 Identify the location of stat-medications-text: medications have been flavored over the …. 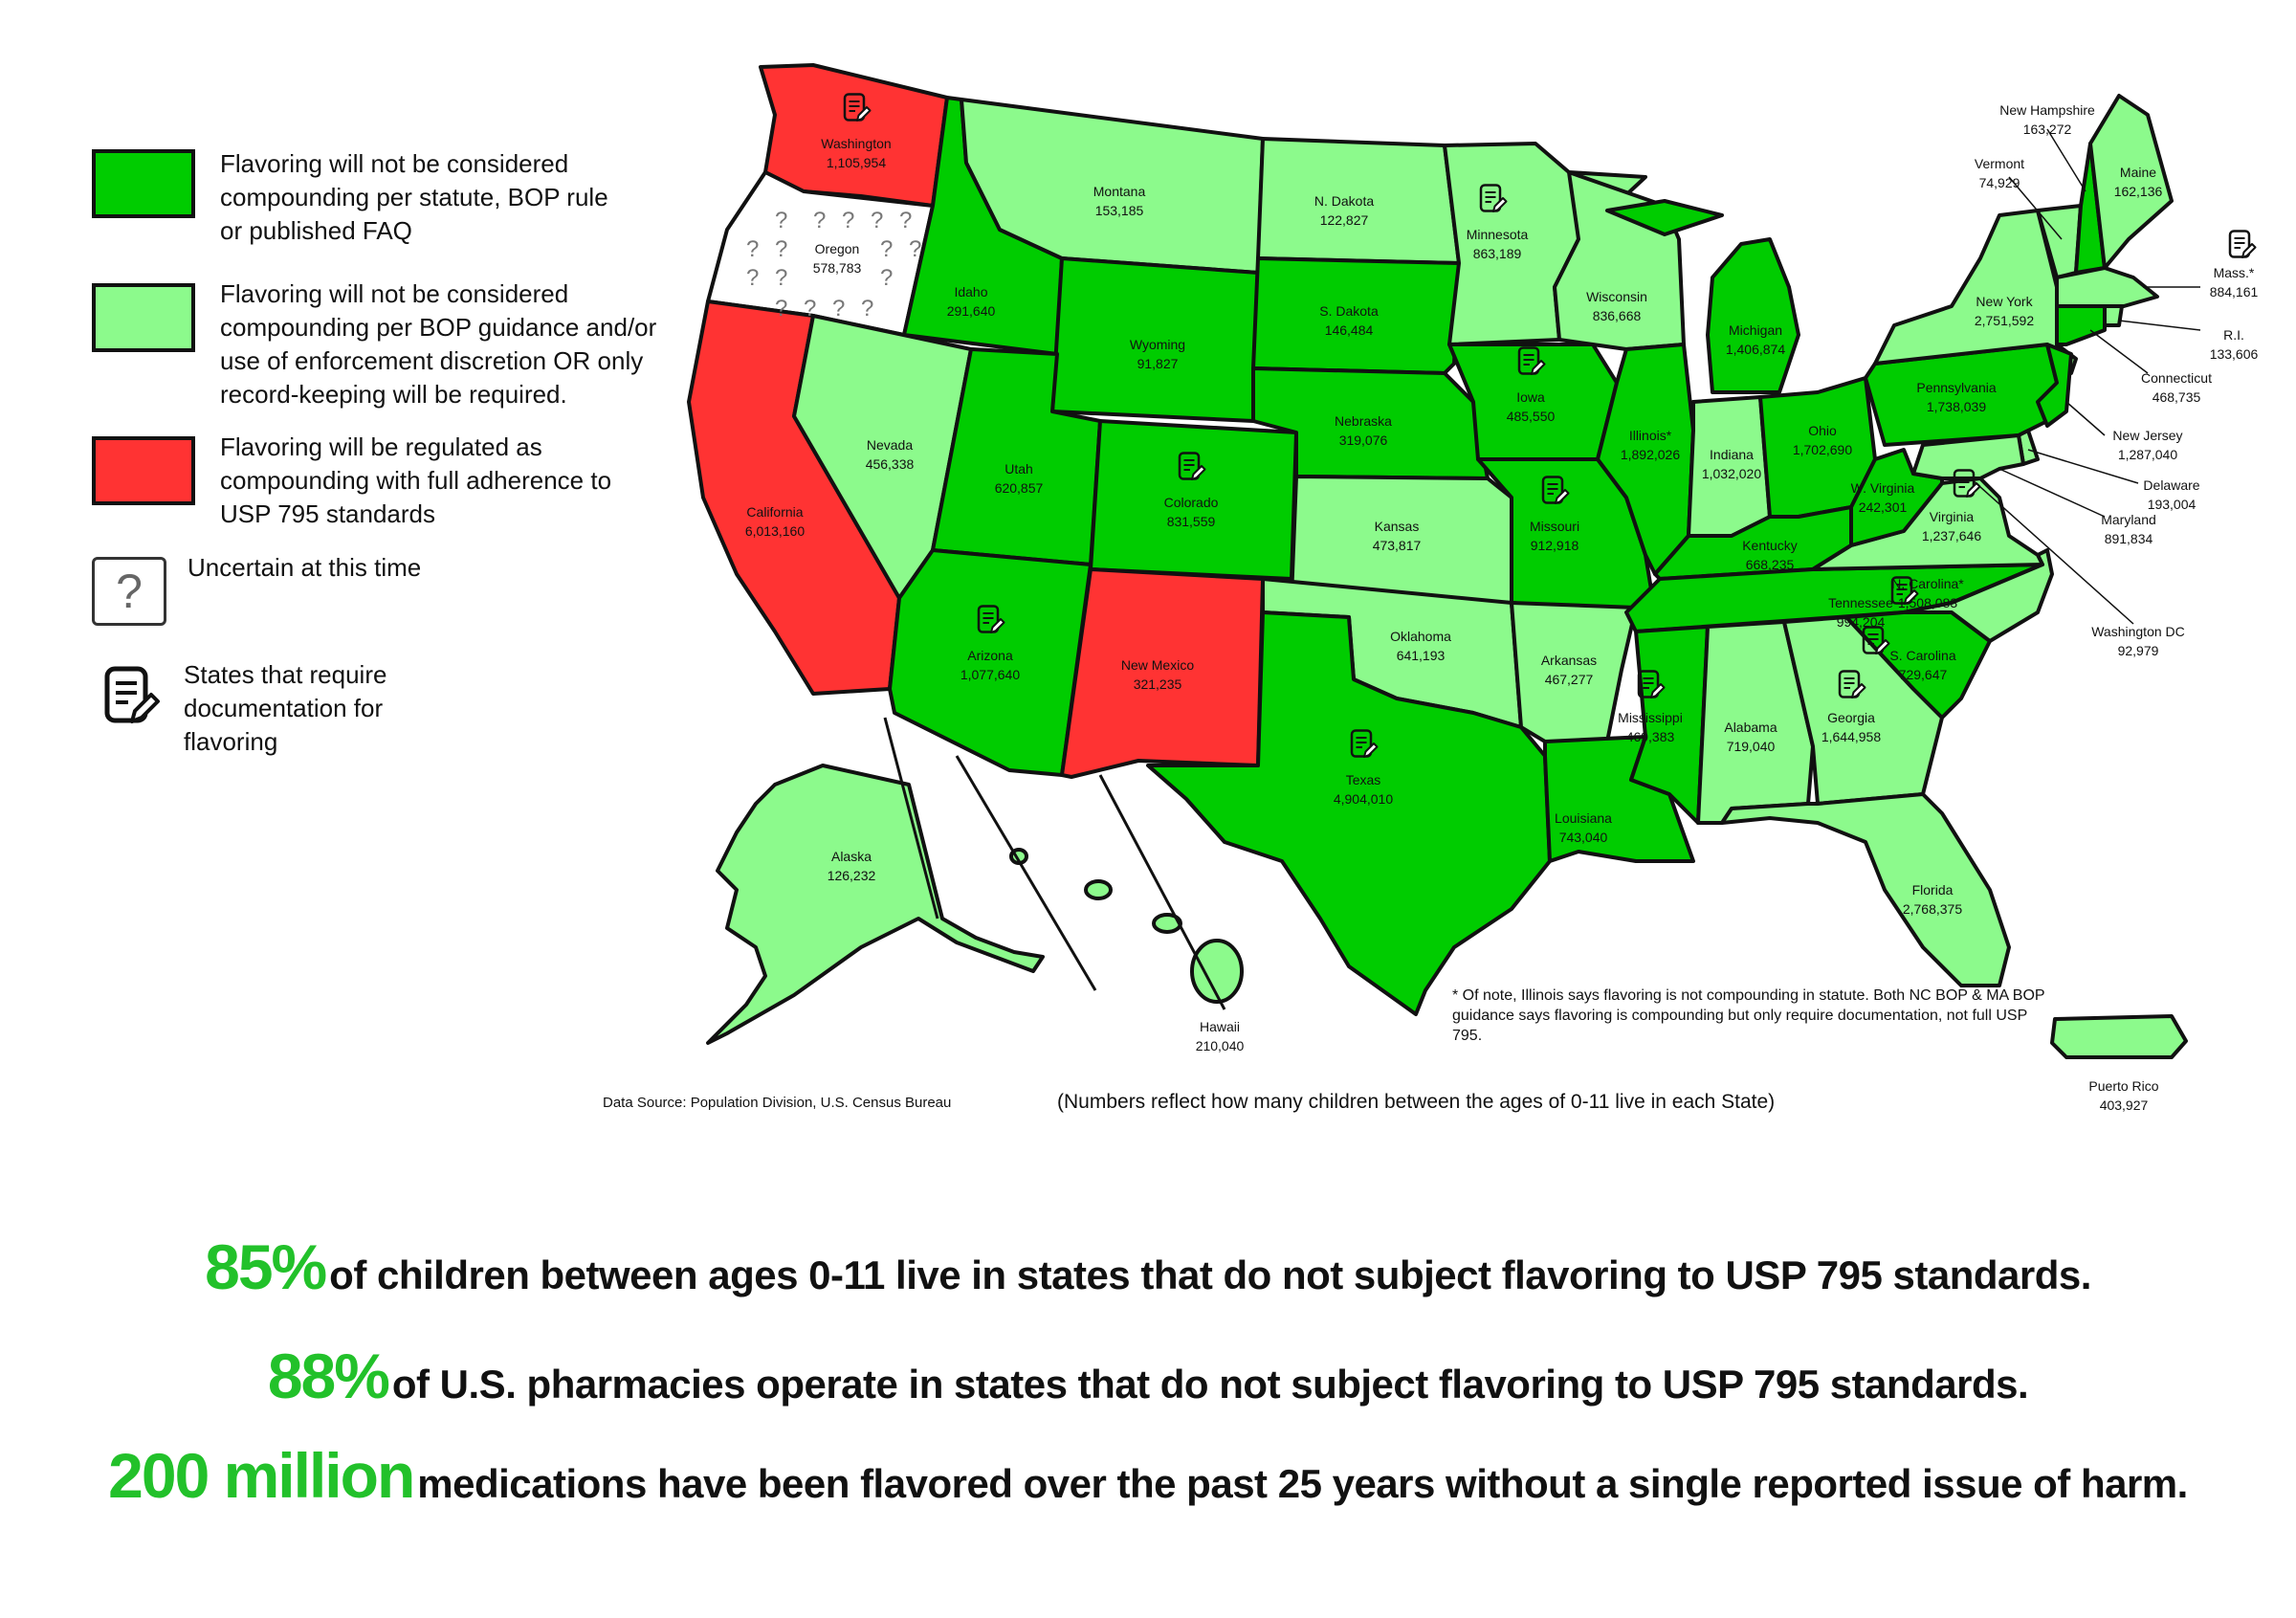
(1303, 1484).